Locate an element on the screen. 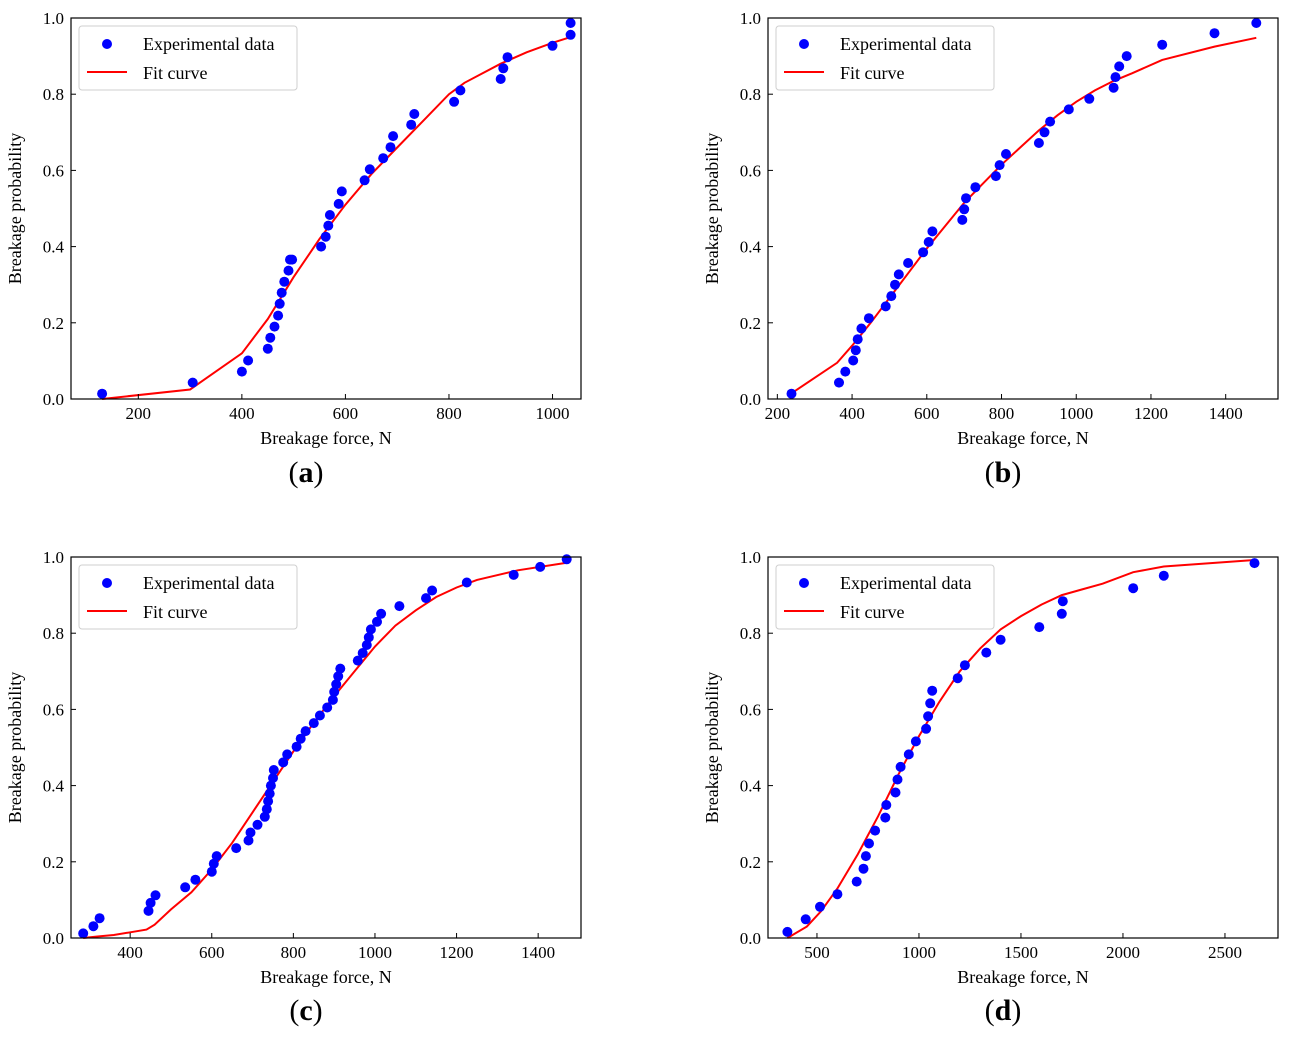 This screenshot has height=1044, width=1292. fit-curve-line is located at coordinates (336, 218).